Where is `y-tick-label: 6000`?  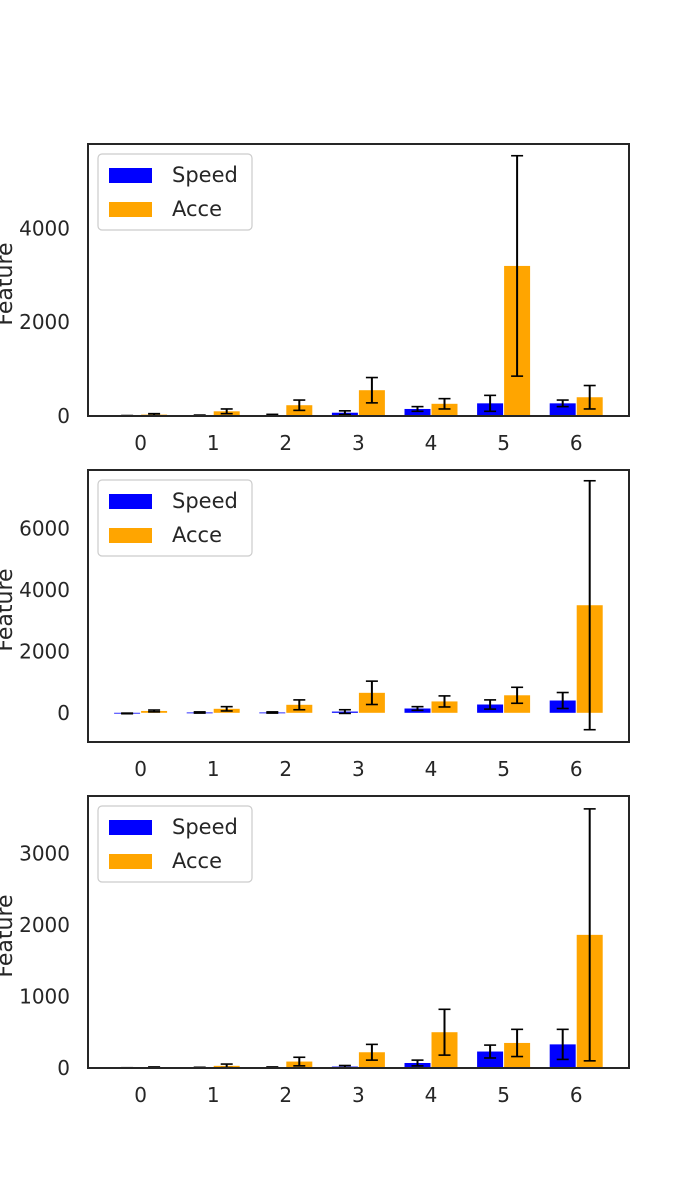 y-tick-label: 6000 is located at coordinates (44, 528).